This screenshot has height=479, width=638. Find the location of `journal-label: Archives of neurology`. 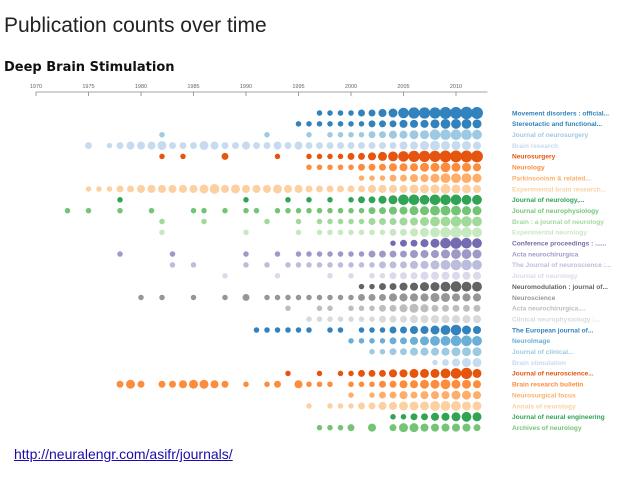

journal-label: Archives of neurology is located at coordinates (547, 428).